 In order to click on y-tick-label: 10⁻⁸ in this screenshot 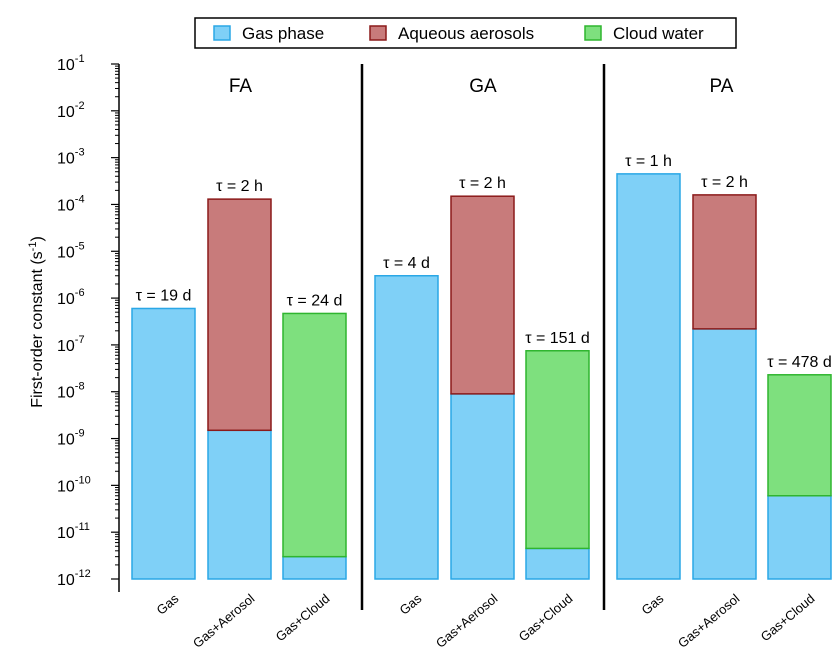, I will do `click(71, 391)`.